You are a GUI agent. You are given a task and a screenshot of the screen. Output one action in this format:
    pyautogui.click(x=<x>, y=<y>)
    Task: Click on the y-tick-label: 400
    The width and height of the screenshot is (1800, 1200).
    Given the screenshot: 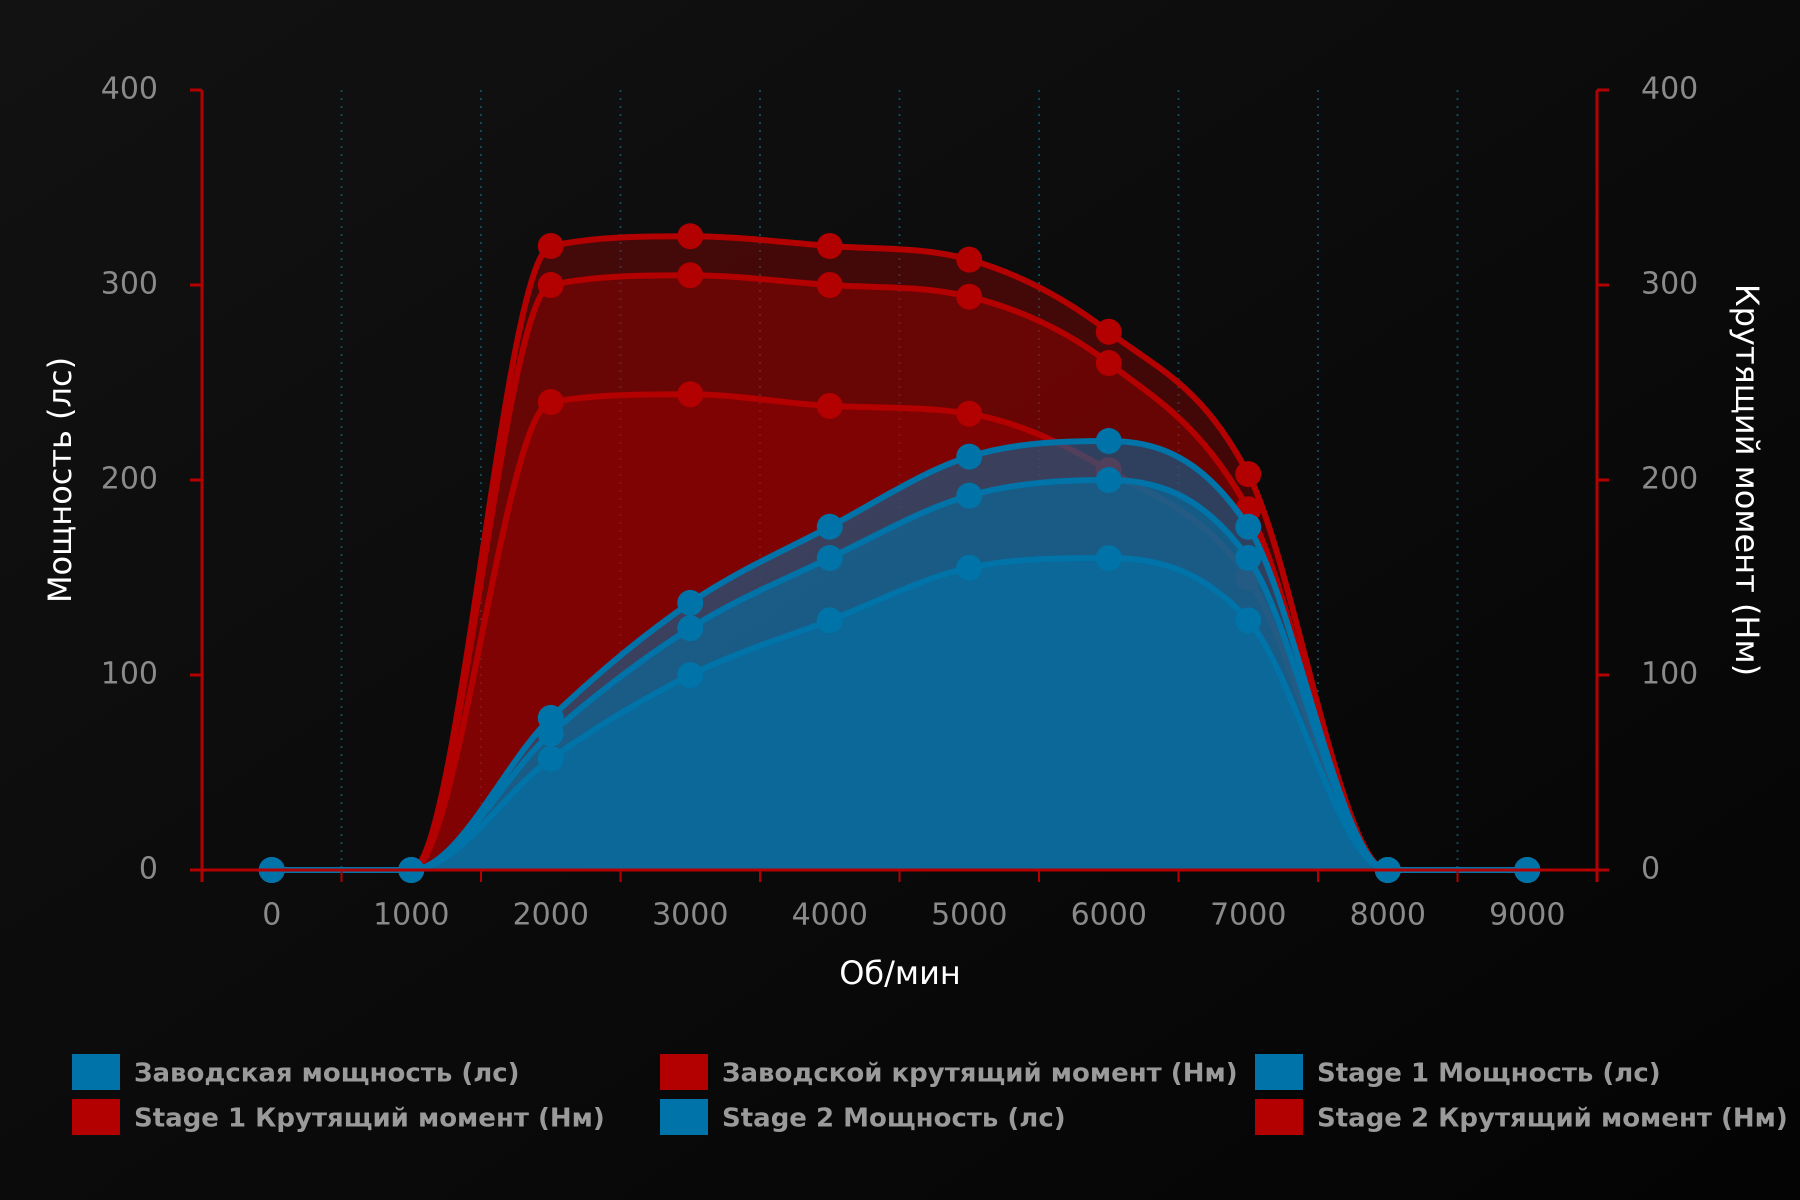 What is the action you would take?
    pyautogui.click(x=129, y=89)
    